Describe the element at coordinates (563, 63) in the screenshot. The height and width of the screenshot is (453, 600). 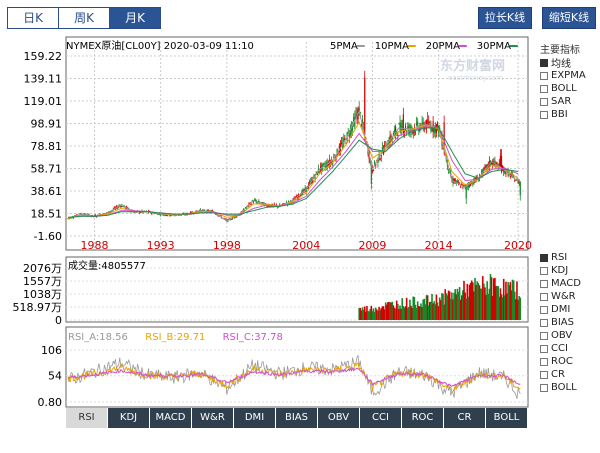
I see `main-indicator-: 均线` at that location.